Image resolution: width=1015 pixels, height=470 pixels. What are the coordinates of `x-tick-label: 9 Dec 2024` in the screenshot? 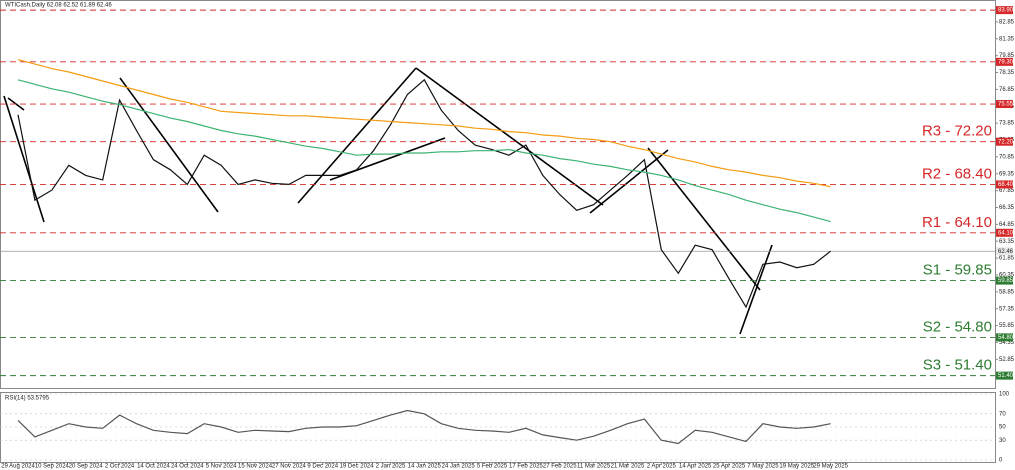 It's located at (322, 467).